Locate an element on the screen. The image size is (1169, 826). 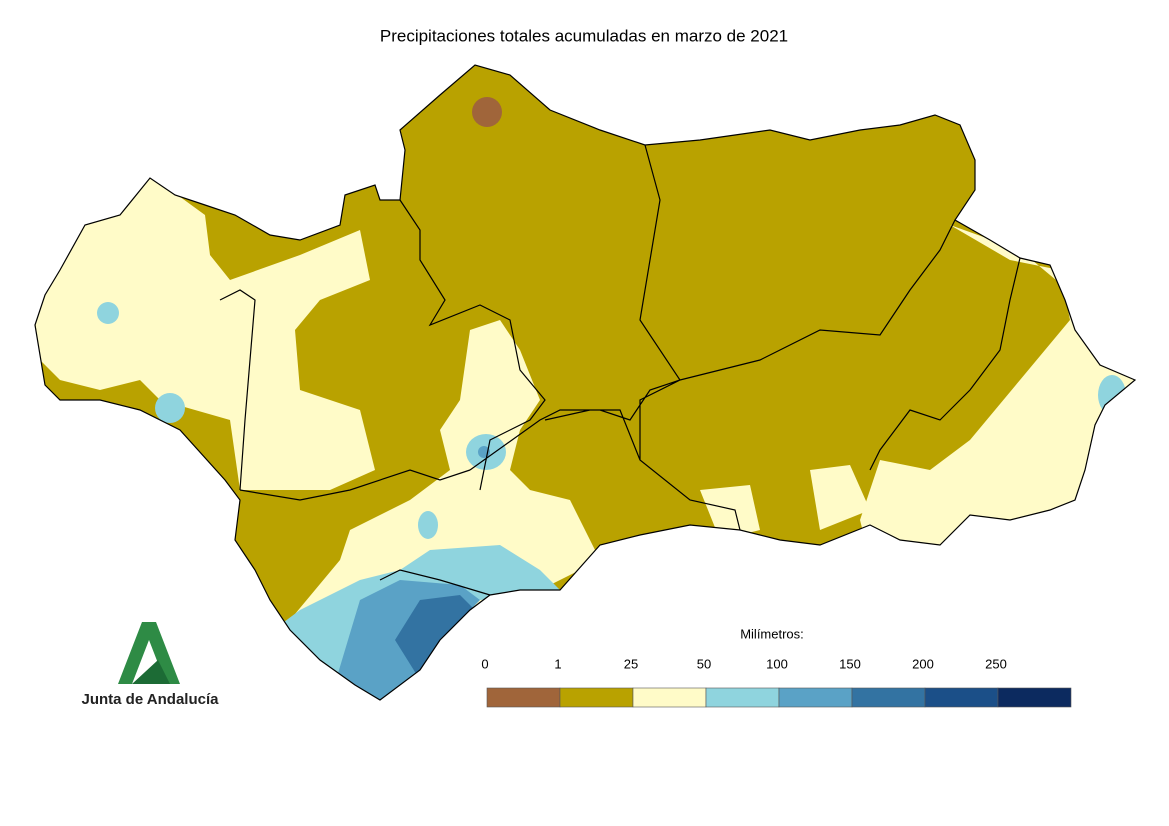
logo: Junta de Andalucía is located at coordinates (151, 665).